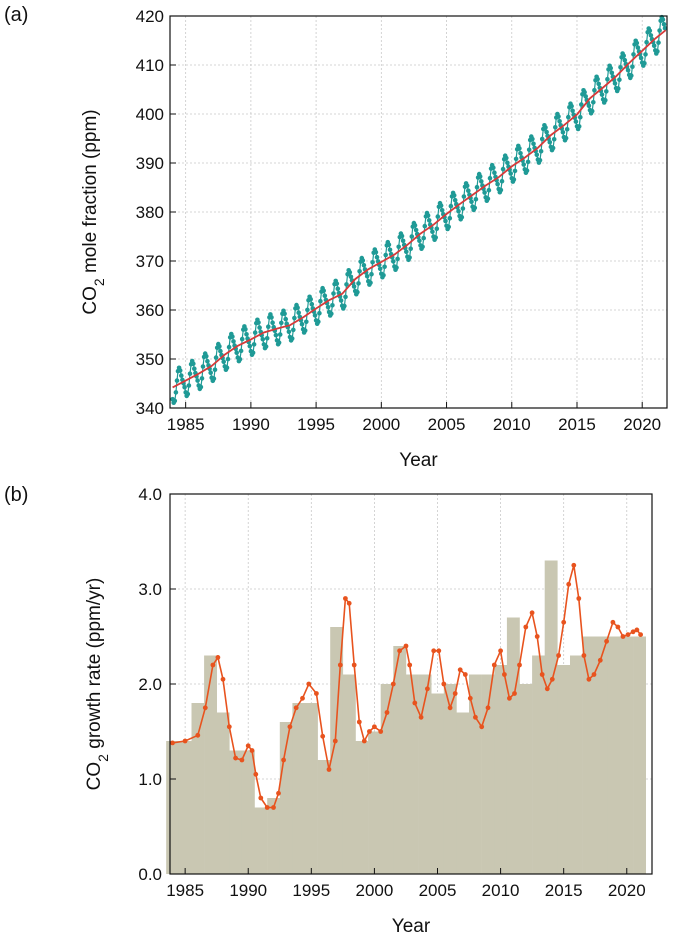 Image resolution: width=687 pixels, height=942 pixels. I want to click on chart-a-y-ticks: 340 350 360 370 380 390 400 410 420, so click(156, 212).